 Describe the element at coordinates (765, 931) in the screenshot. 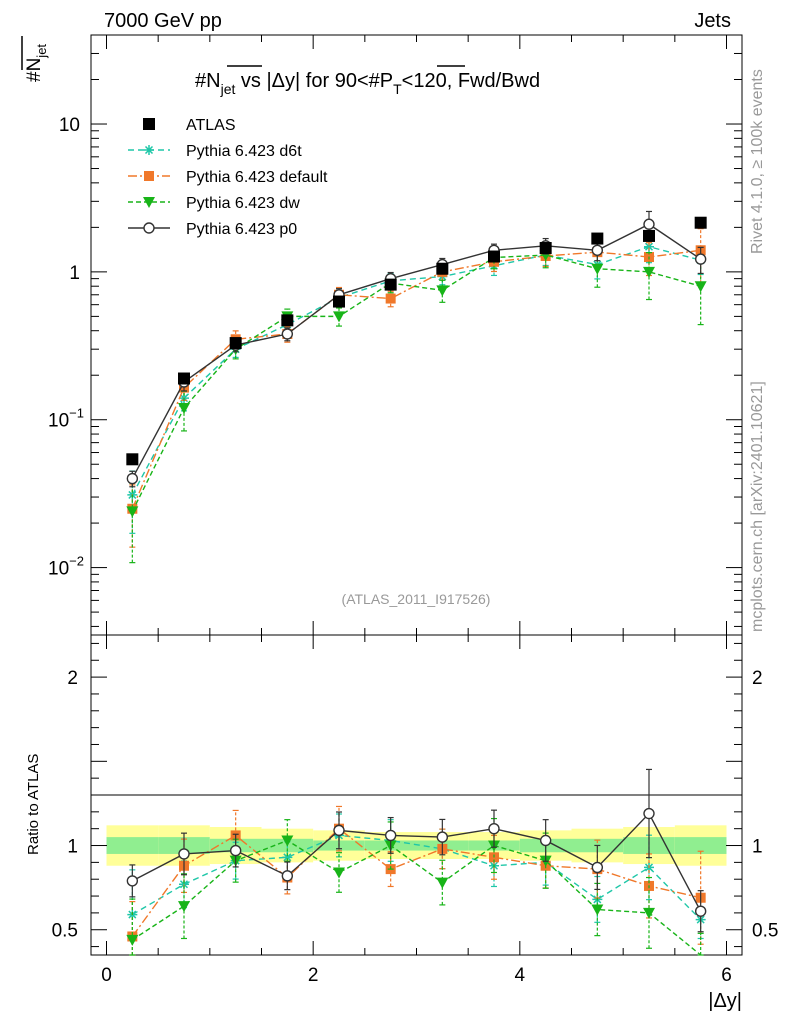

I see `ratio-y-tick-label-right: 0.5` at that location.